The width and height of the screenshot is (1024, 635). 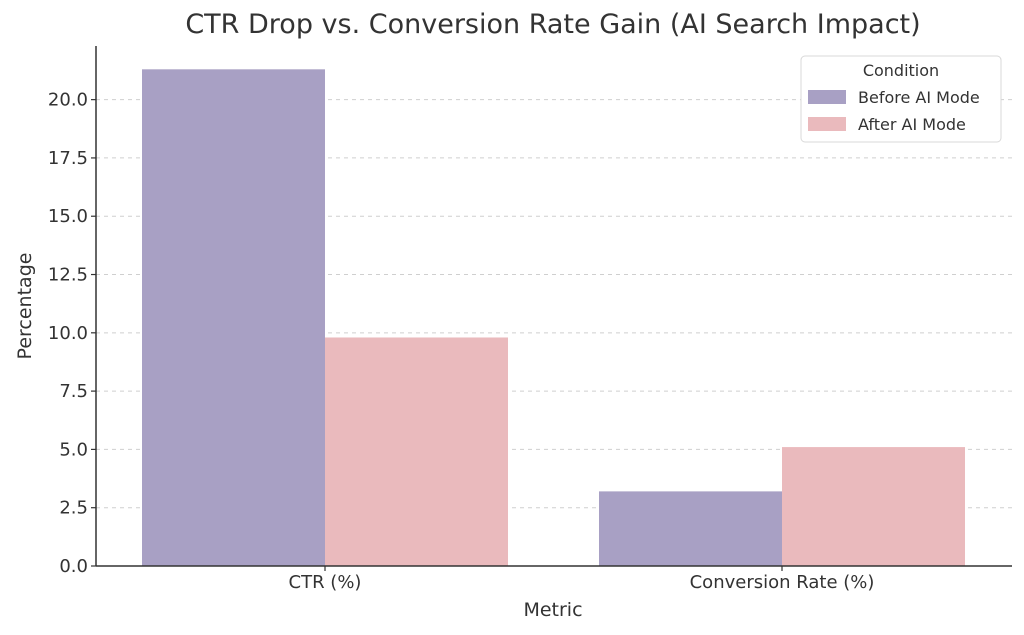 What do you see at coordinates (325, 582) in the screenshot?
I see `x-tick-label: CTR (%)` at bounding box center [325, 582].